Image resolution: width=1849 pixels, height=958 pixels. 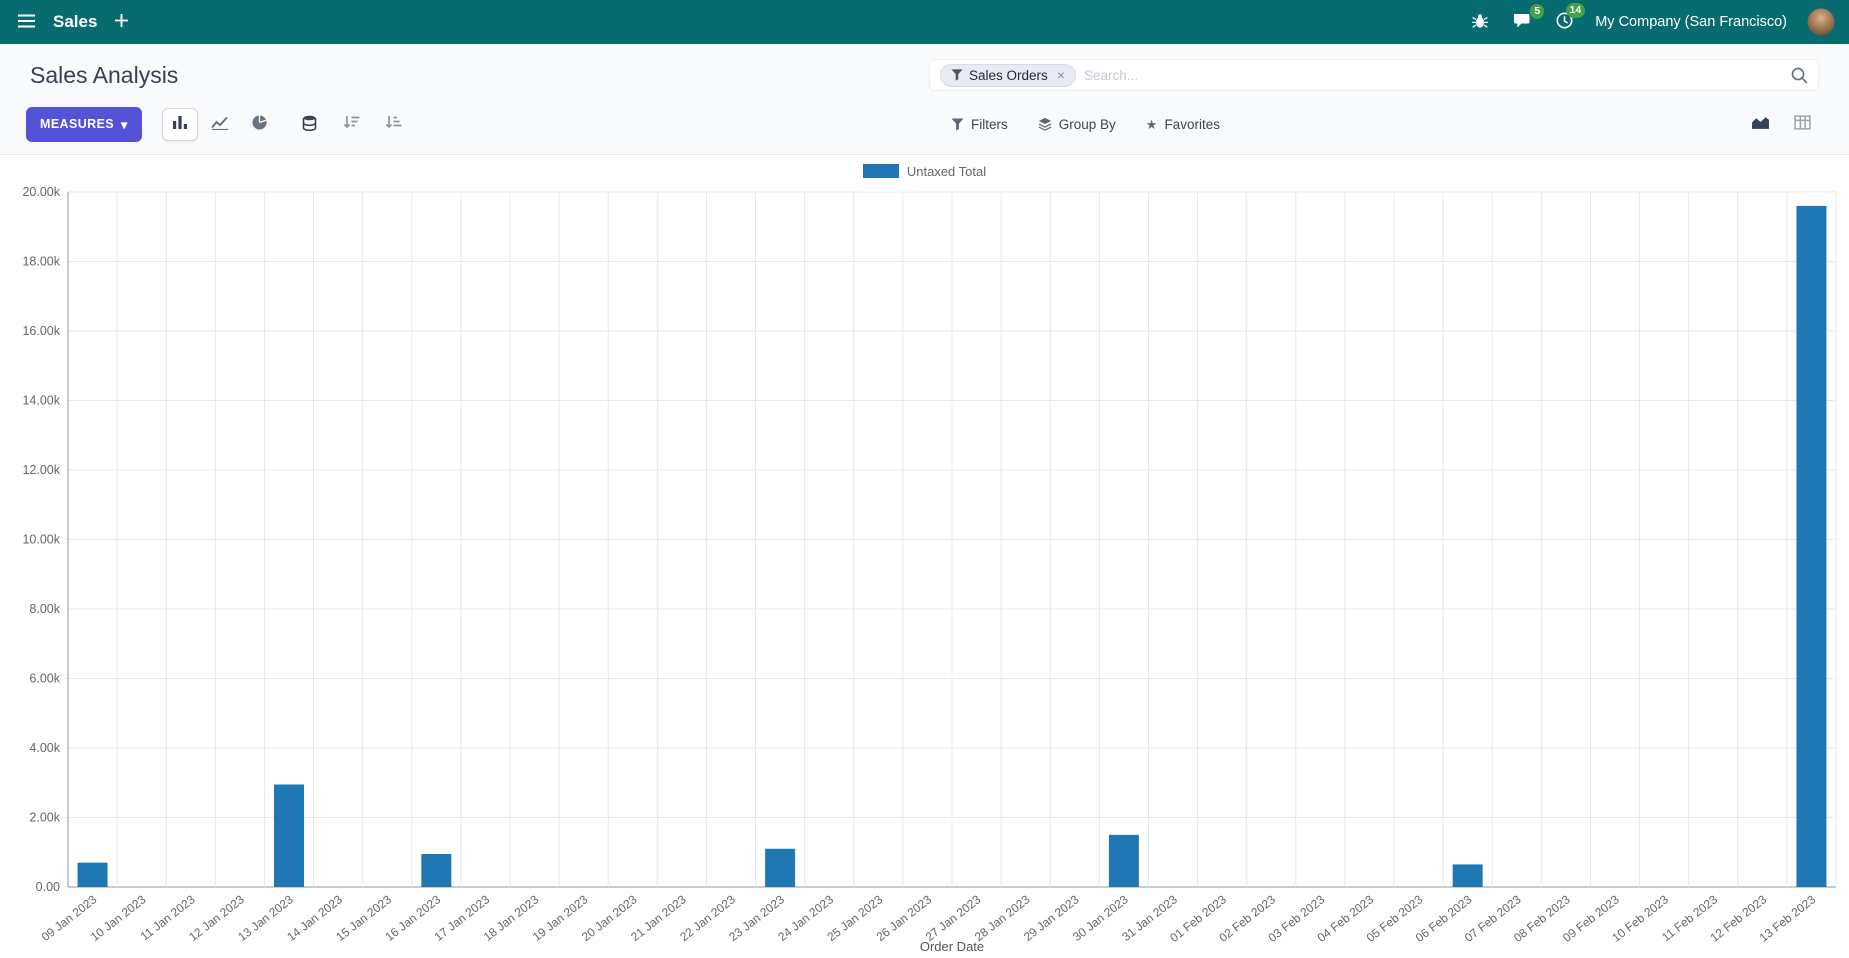 I want to click on stacked-toggle-button, so click(x=310, y=124).